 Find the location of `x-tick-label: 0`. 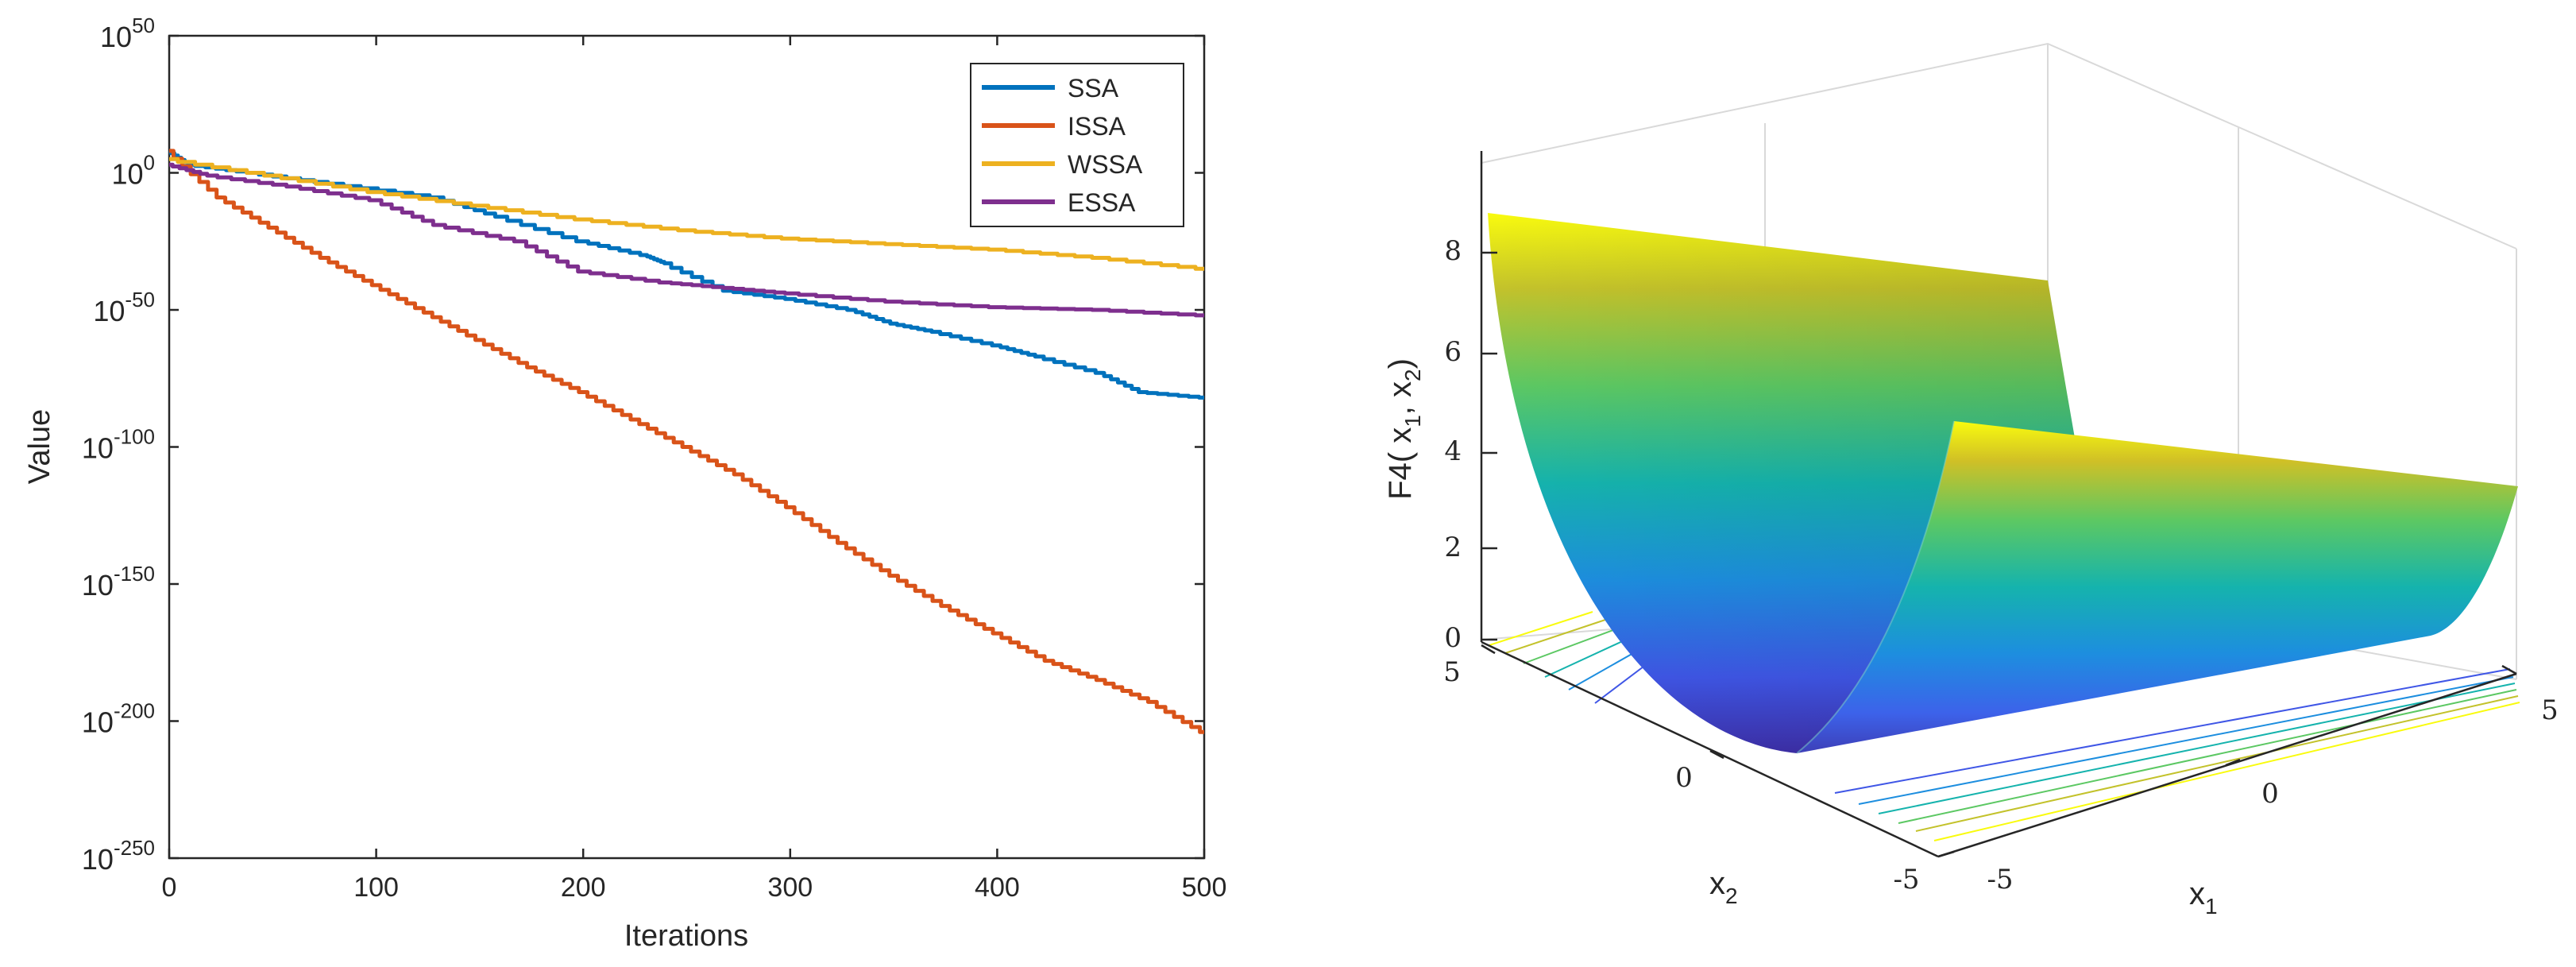

x-tick-label: 0 is located at coordinates (169, 887).